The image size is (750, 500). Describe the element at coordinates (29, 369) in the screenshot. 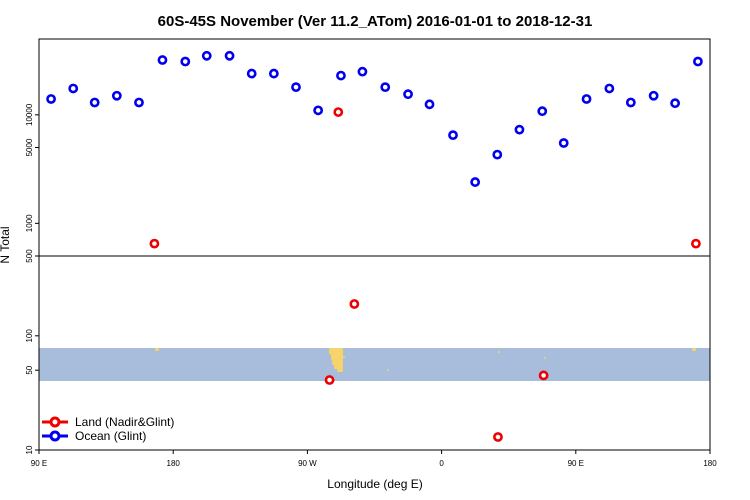

I see `lower-y-label: 50` at that location.